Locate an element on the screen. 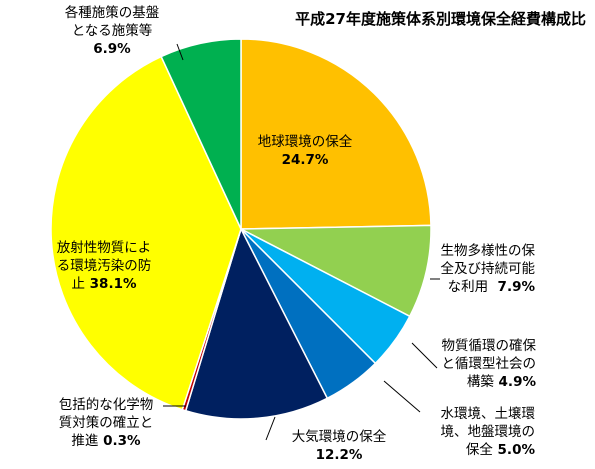 This screenshot has height=469, width=595. slice-label-line: 各種施策の基盤 is located at coordinates (112, 12).